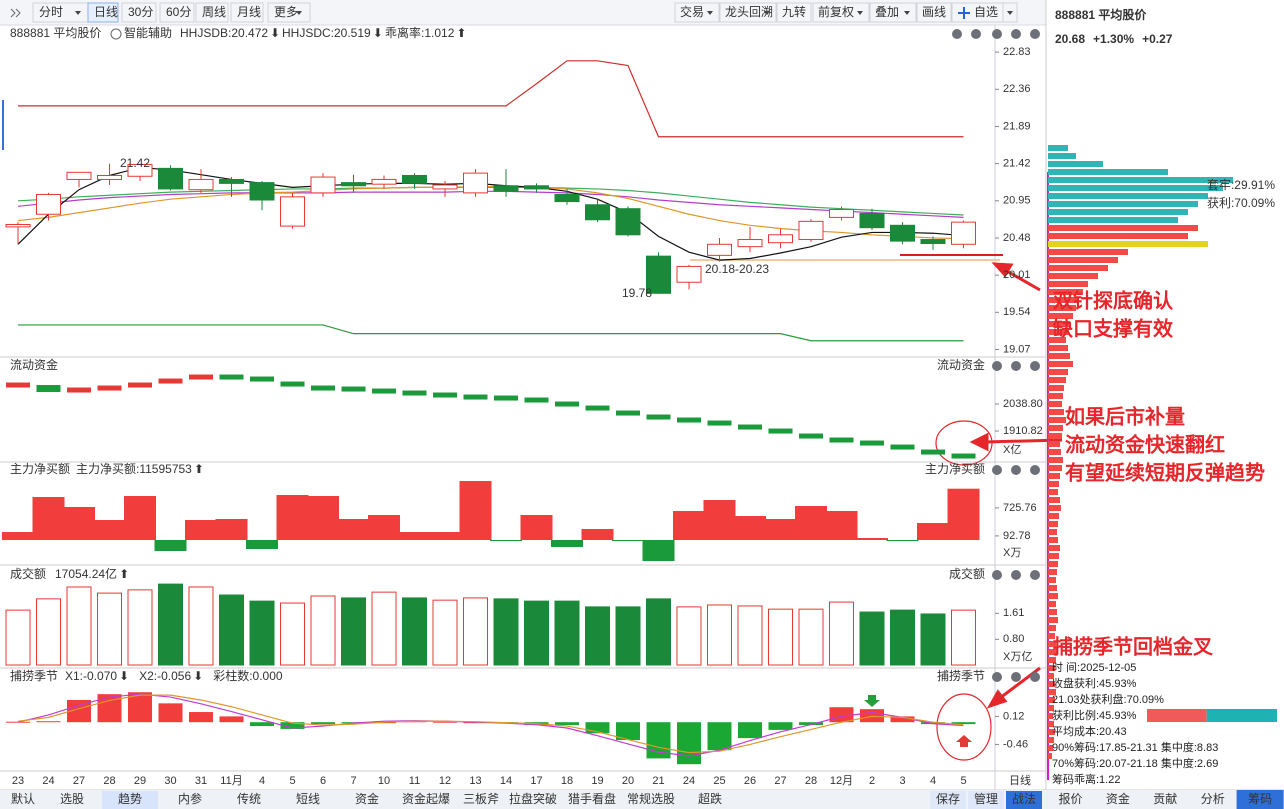 The height and width of the screenshot is (809, 1284). I want to click on bottom-tab: 猎手看盘, so click(592, 798).